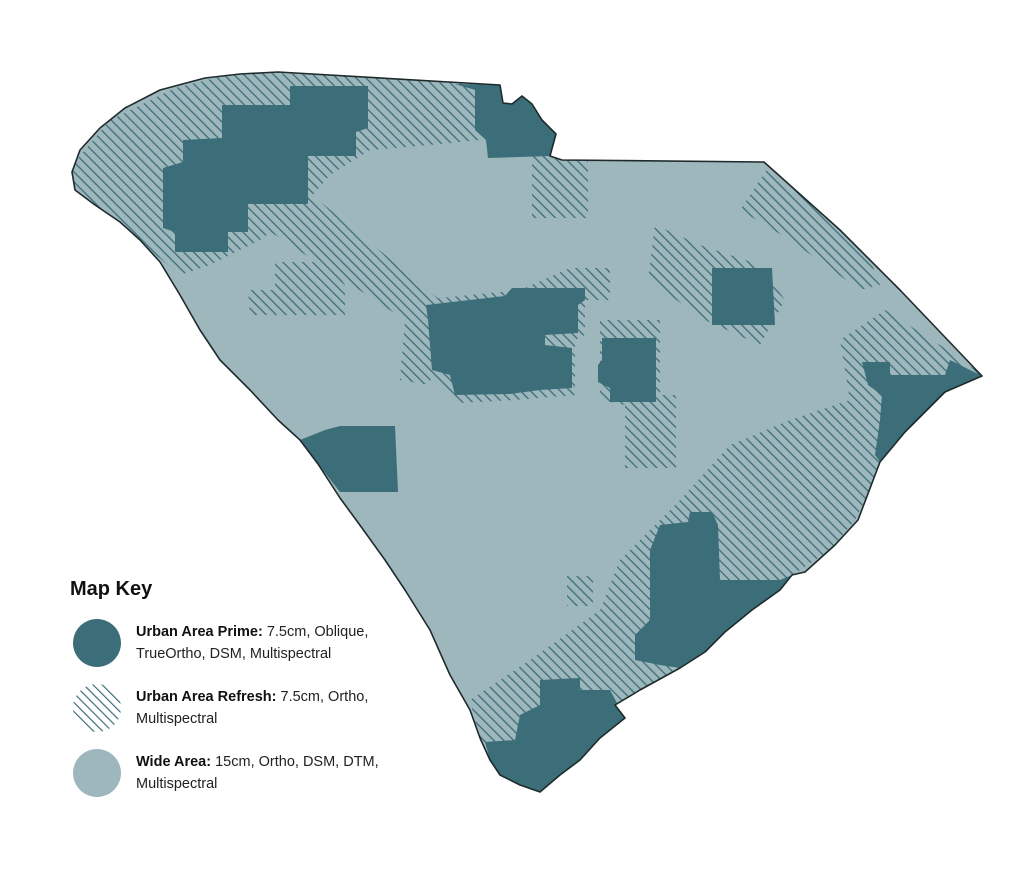  What do you see at coordinates (560, 186) in the screenshot?
I see `refresh-north-central` at bounding box center [560, 186].